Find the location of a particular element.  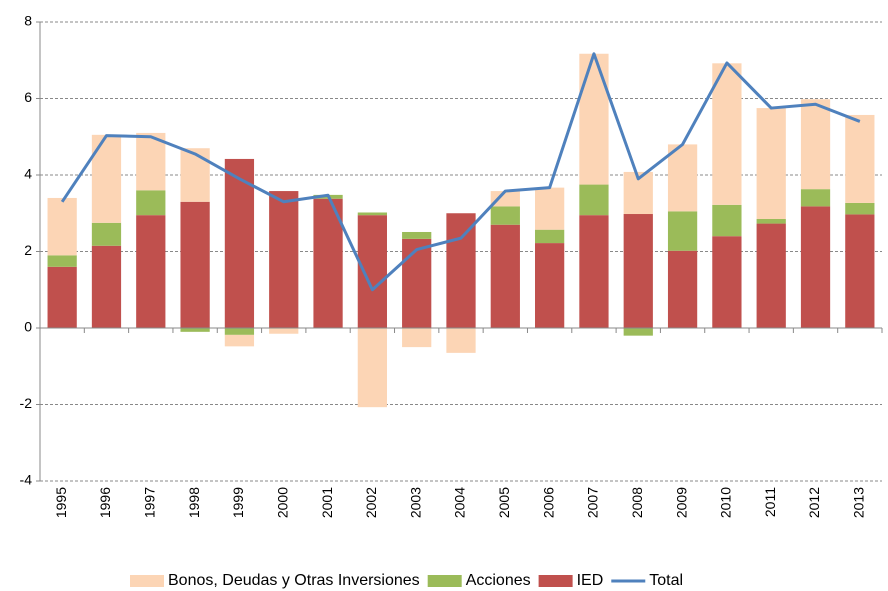

x-tick-label: 2009 is located at coordinates (681, 502).